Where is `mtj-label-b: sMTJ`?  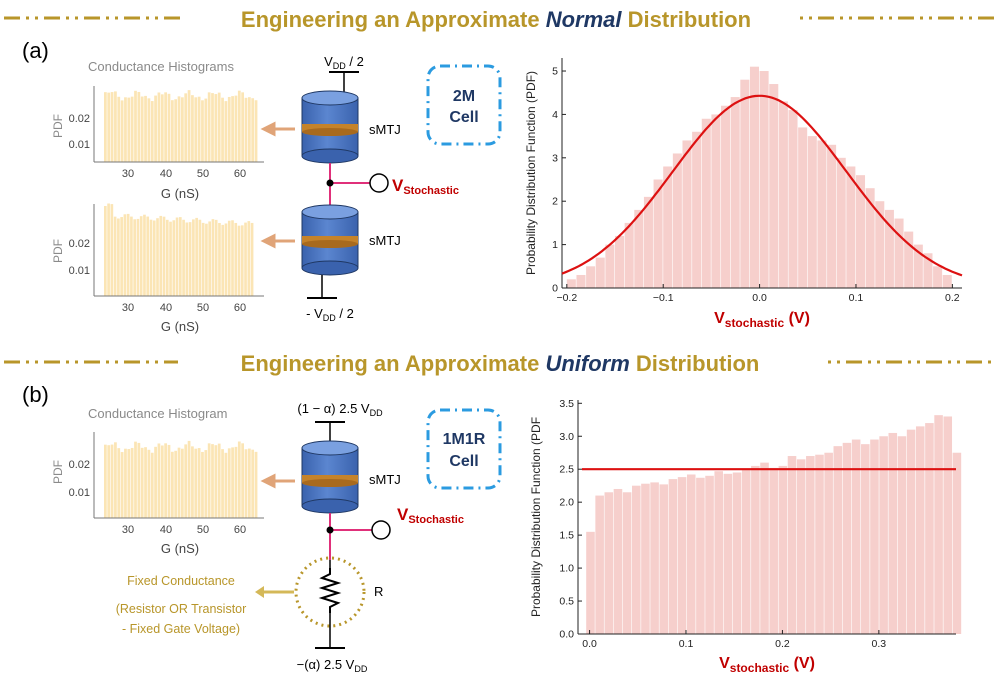 mtj-label-b: sMTJ is located at coordinates (385, 479).